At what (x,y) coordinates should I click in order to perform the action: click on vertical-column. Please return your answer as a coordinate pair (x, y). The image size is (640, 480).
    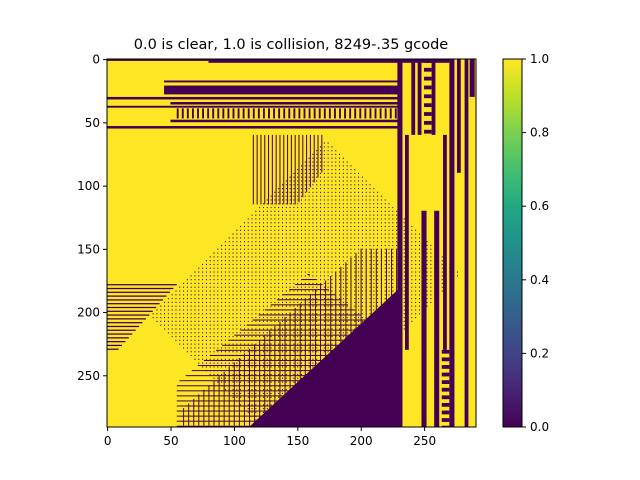
    Looking at the image, I should click on (452, 243).